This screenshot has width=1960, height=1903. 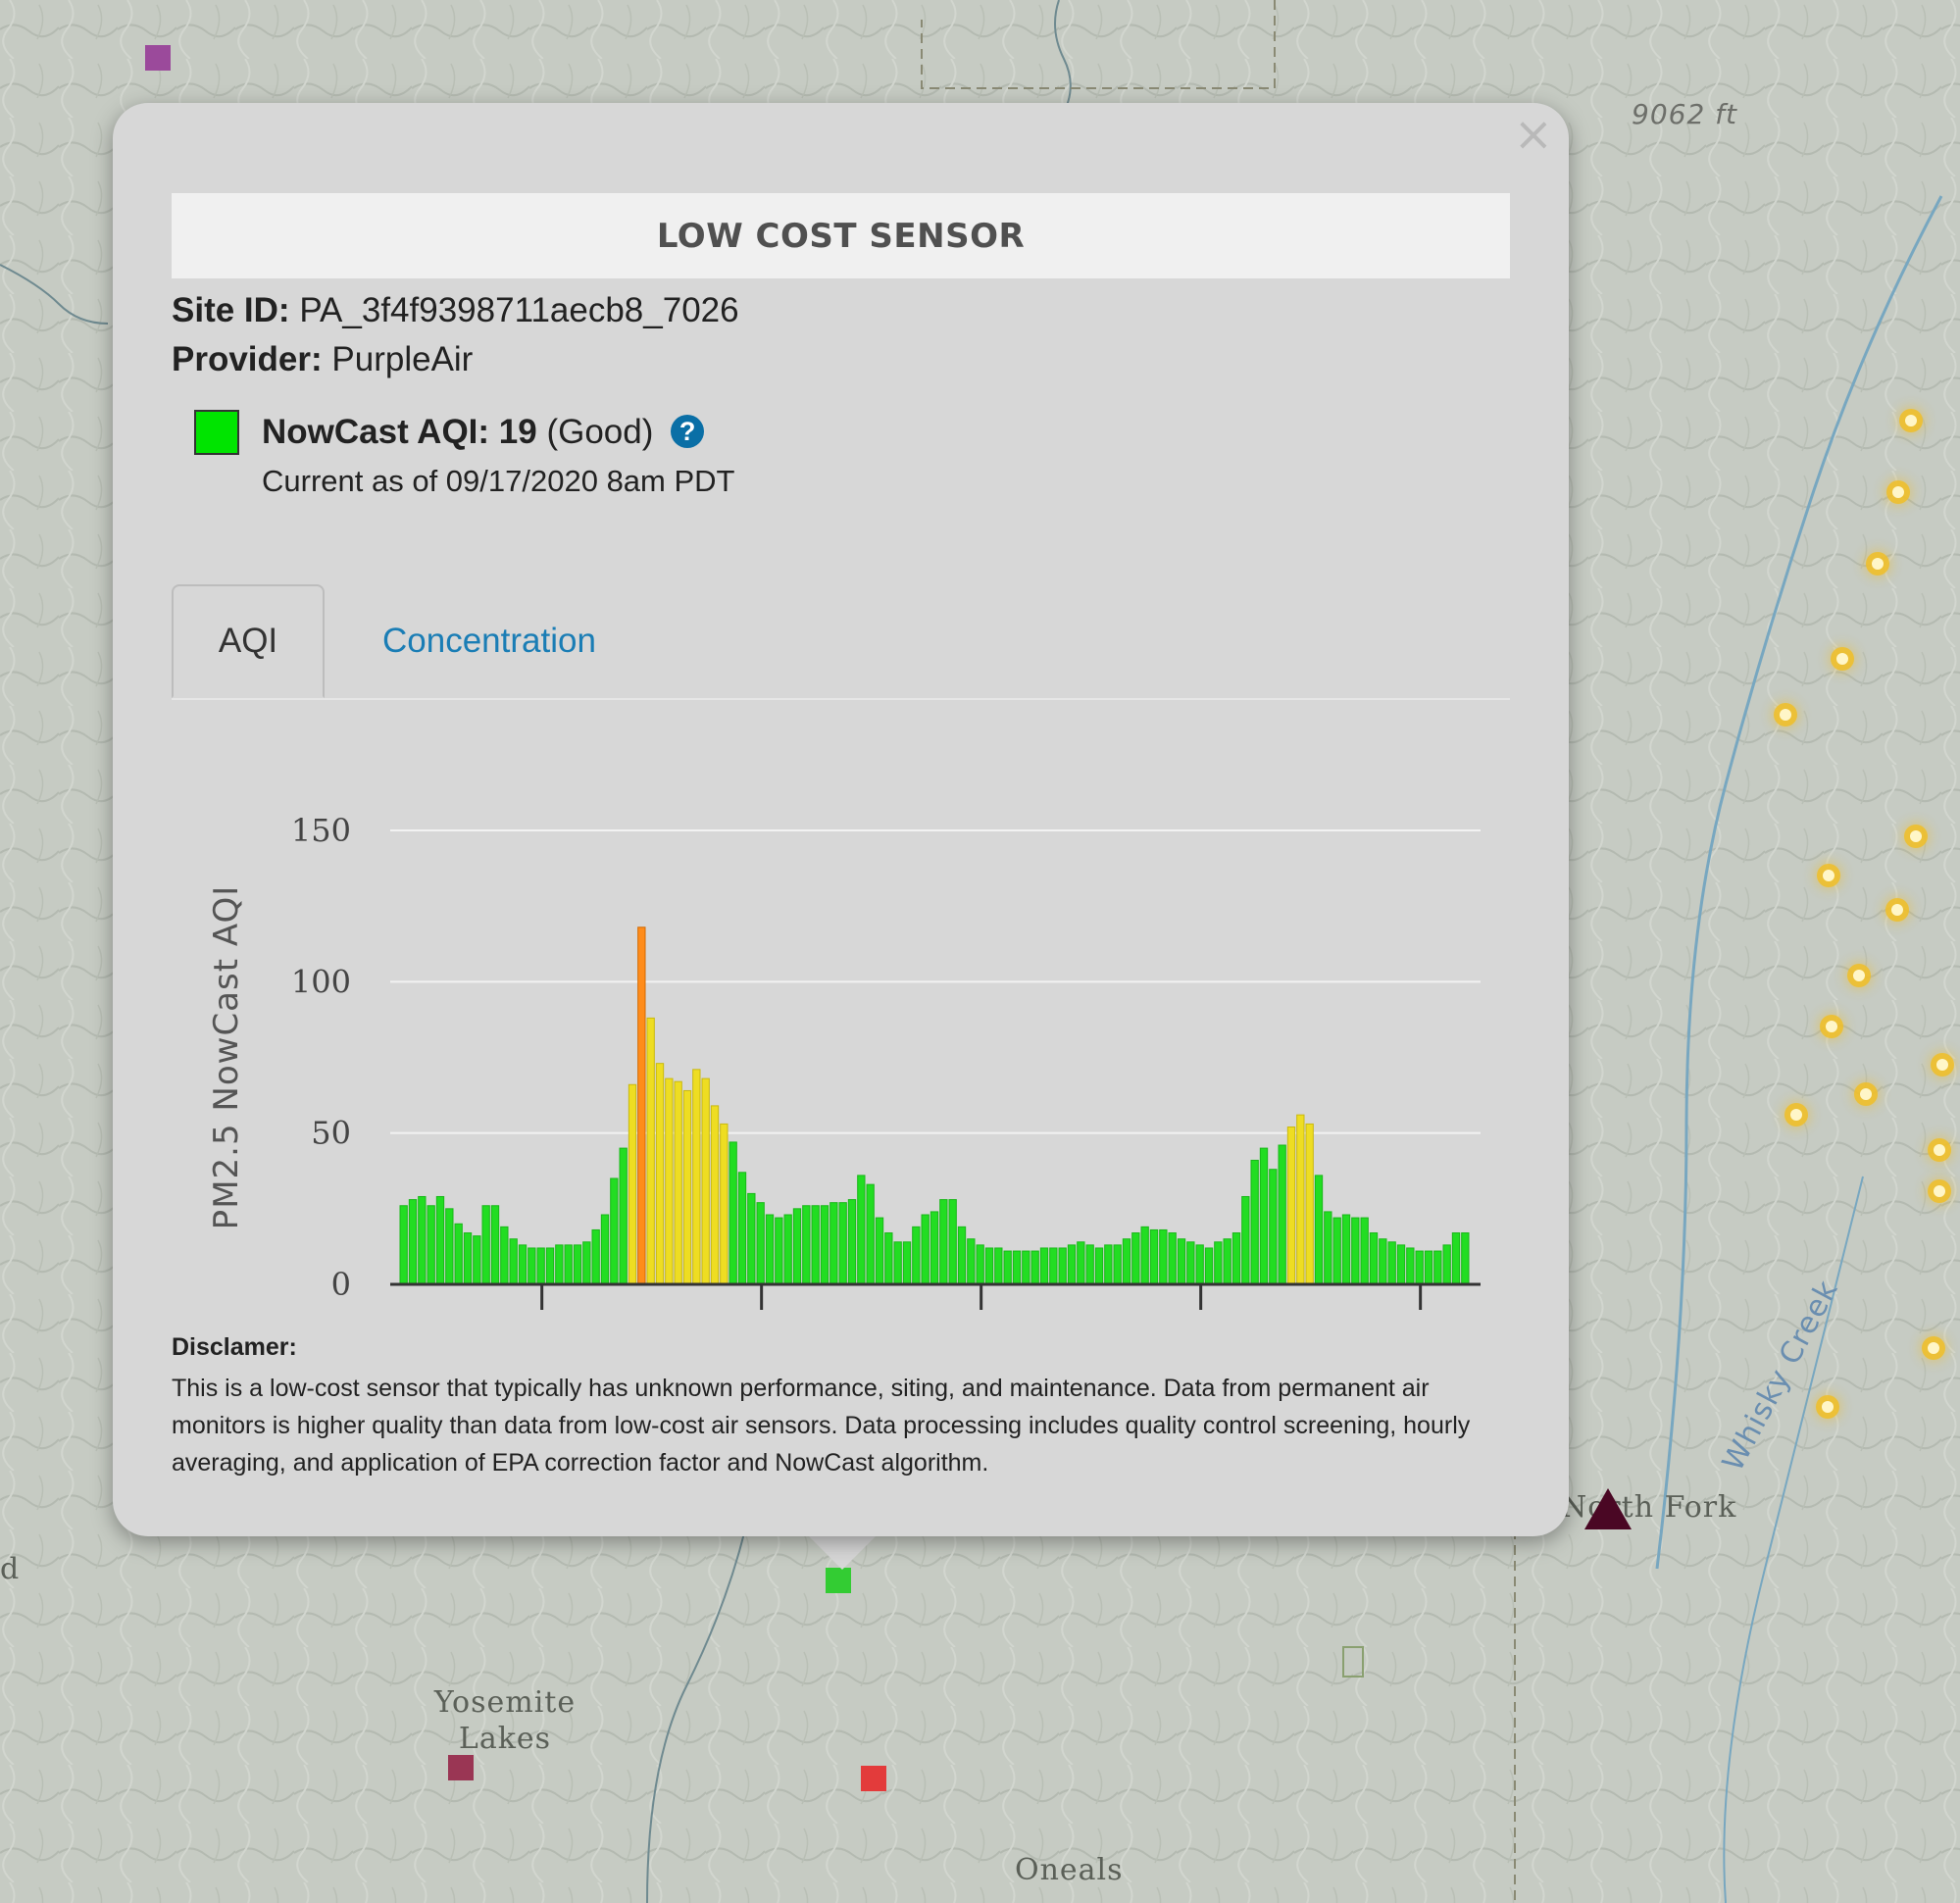 What do you see at coordinates (489, 641) in the screenshot?
I see `tab-concentration: Concentration` at bounding box center [489, 641].